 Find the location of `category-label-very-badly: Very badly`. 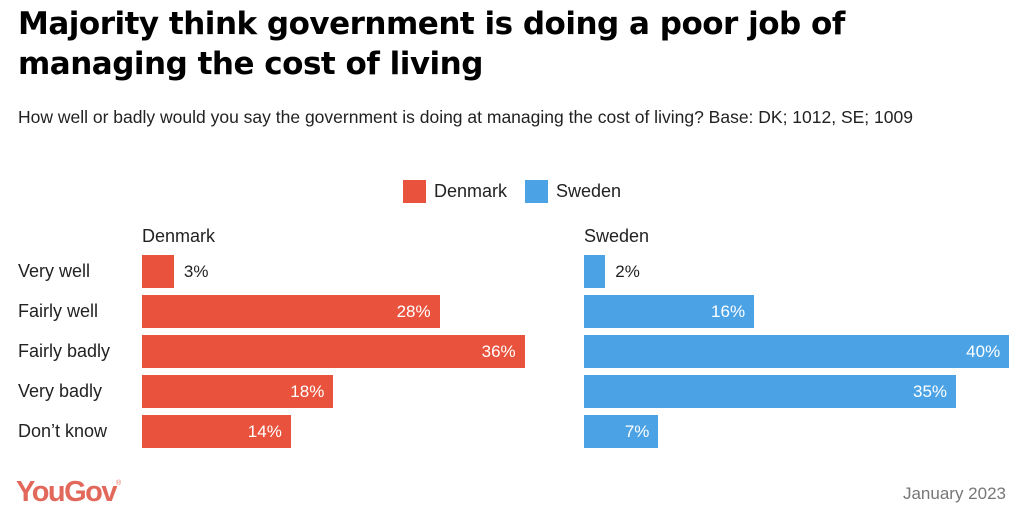

category-label-very-badly: Very badly is located at coordinates (60, 391).